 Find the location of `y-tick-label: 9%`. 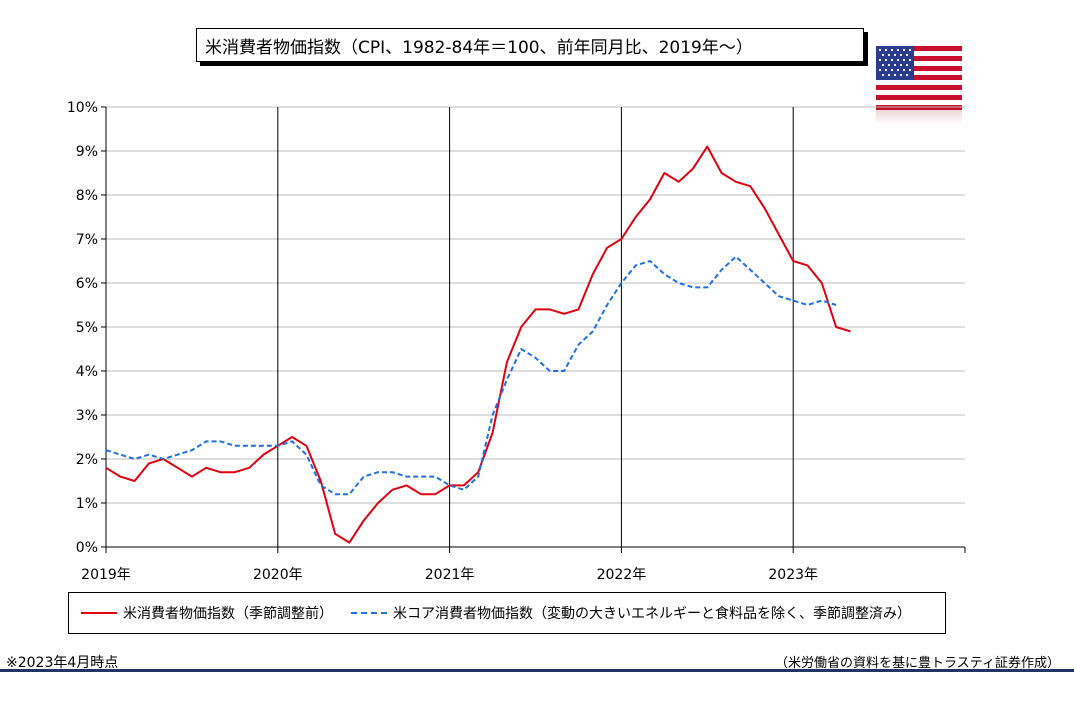

y-tick-label: 9% is located at coordinates (87, 152).